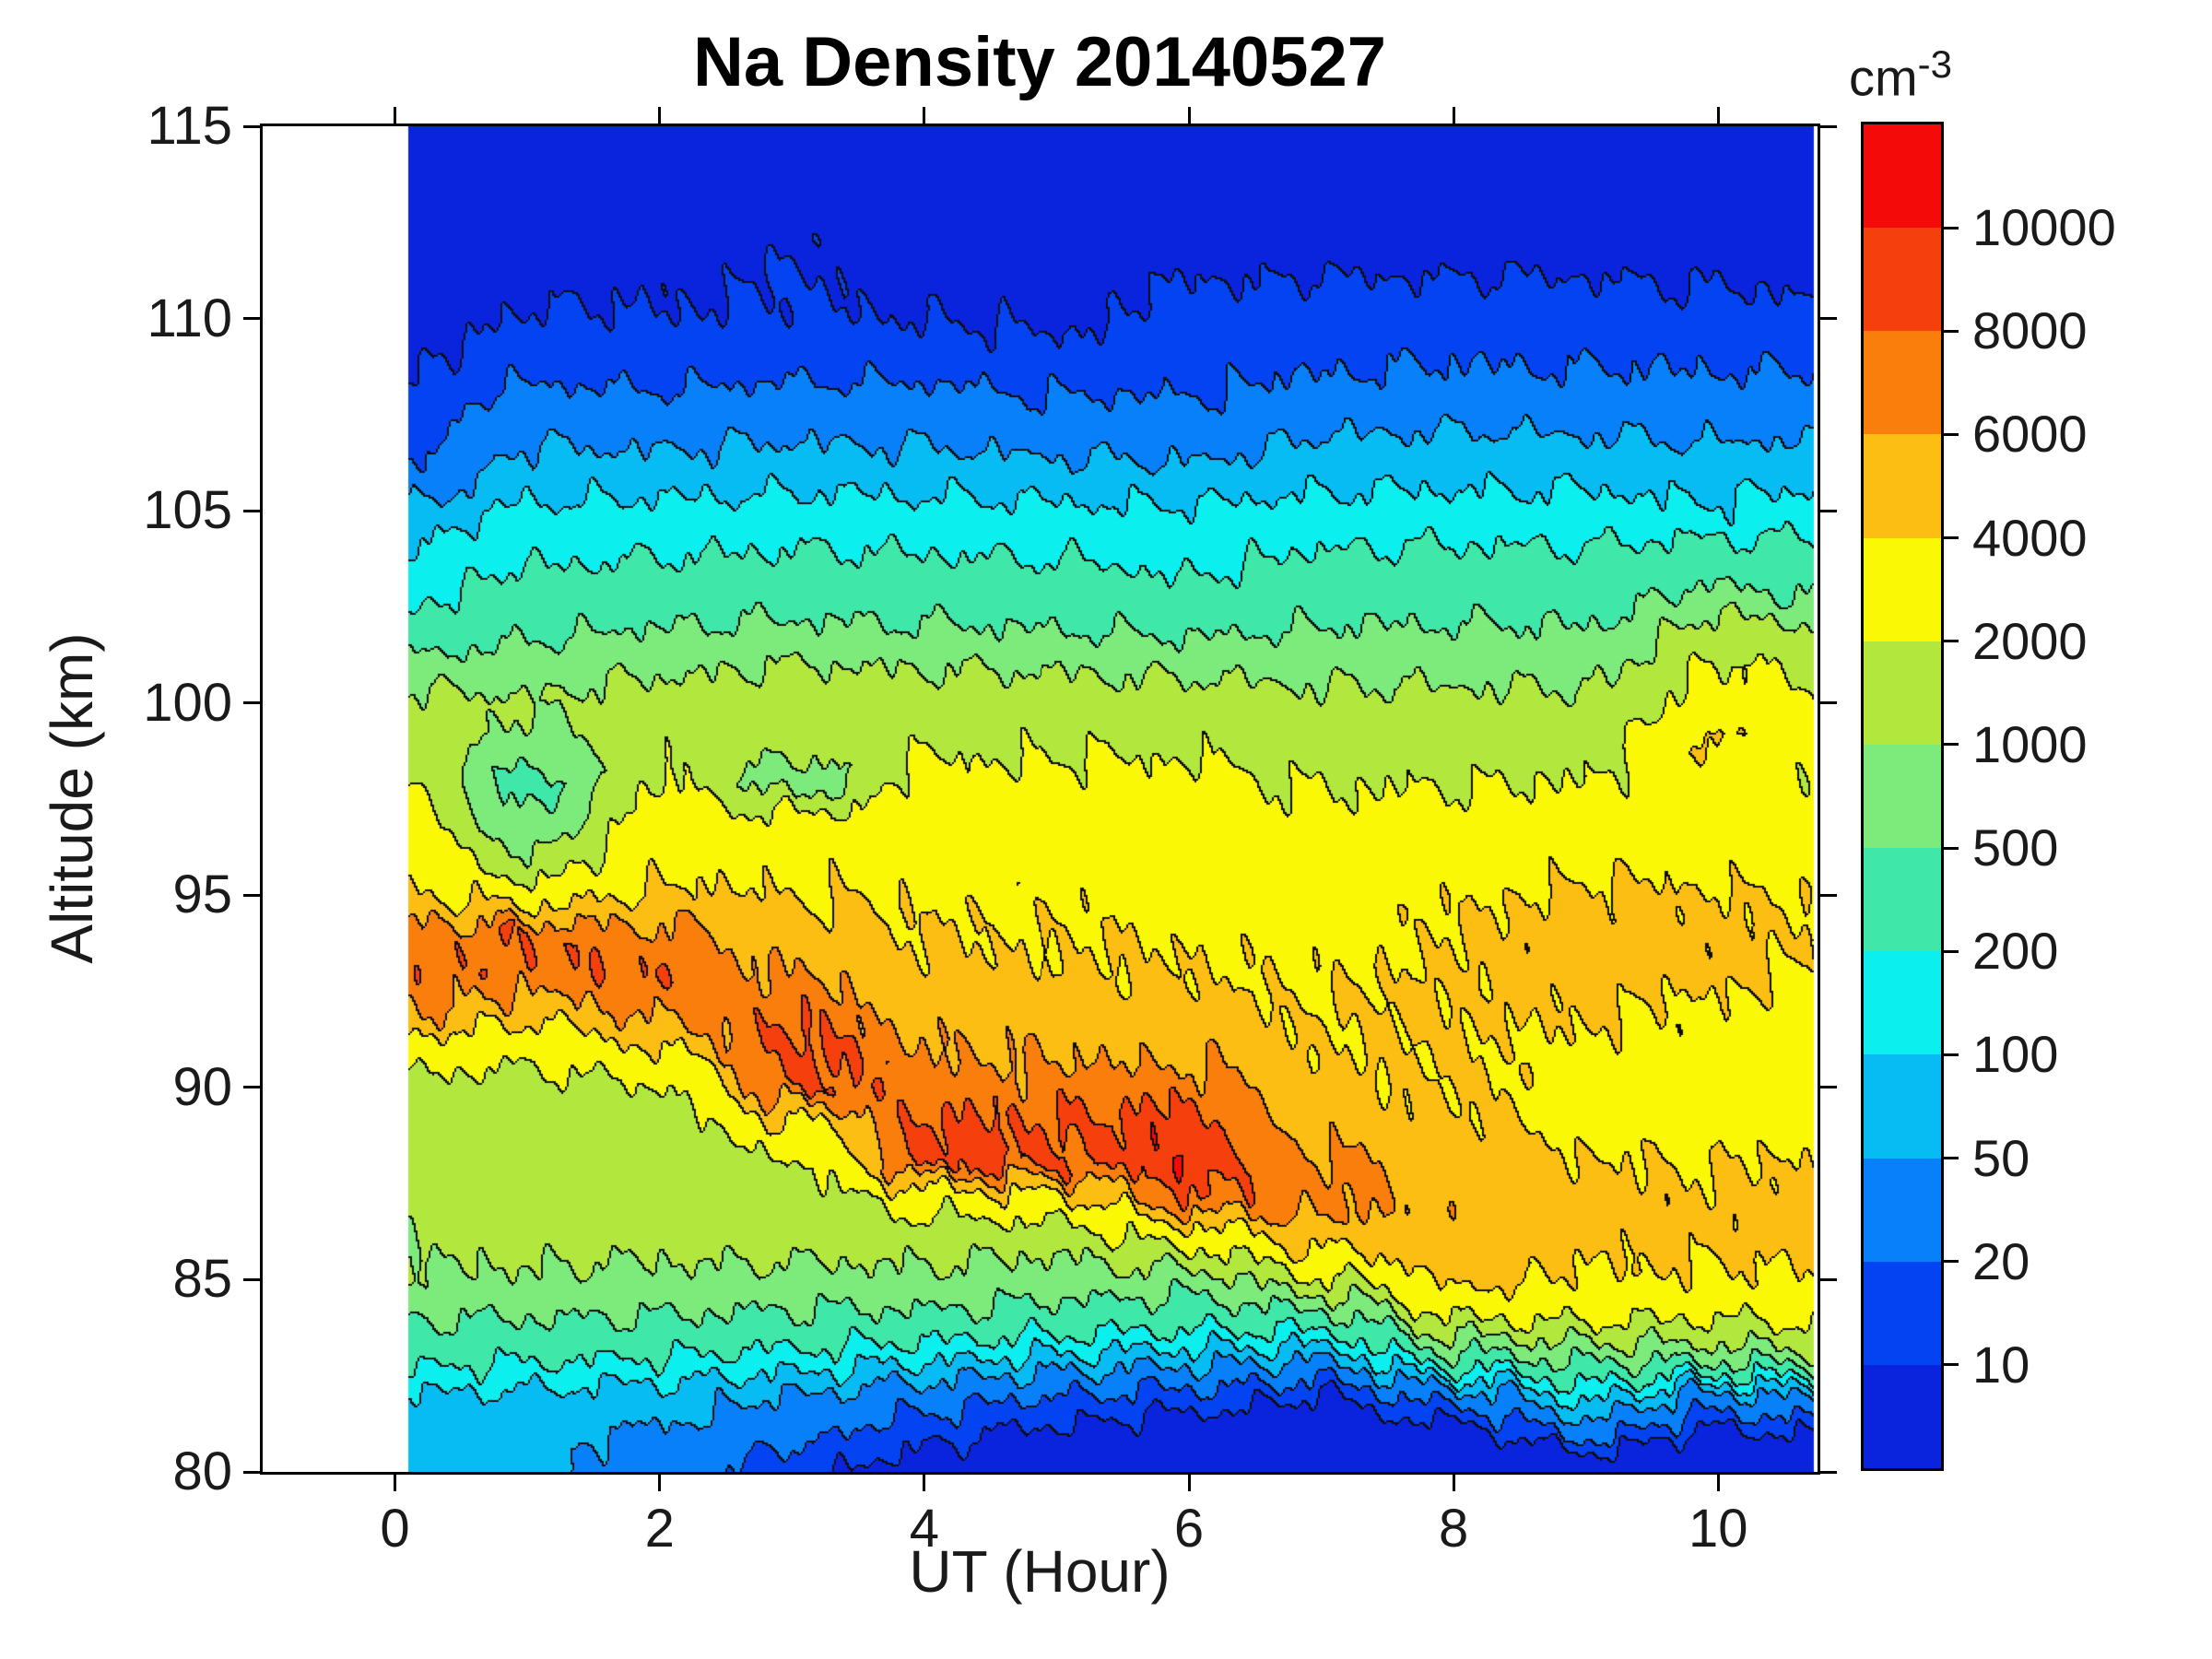 The width and height of the screenshot is (2212, 1659). Describe the element at coordinates (1883, 77) in the screenshot. I see `colorbar-unit-base: cm` at that location.